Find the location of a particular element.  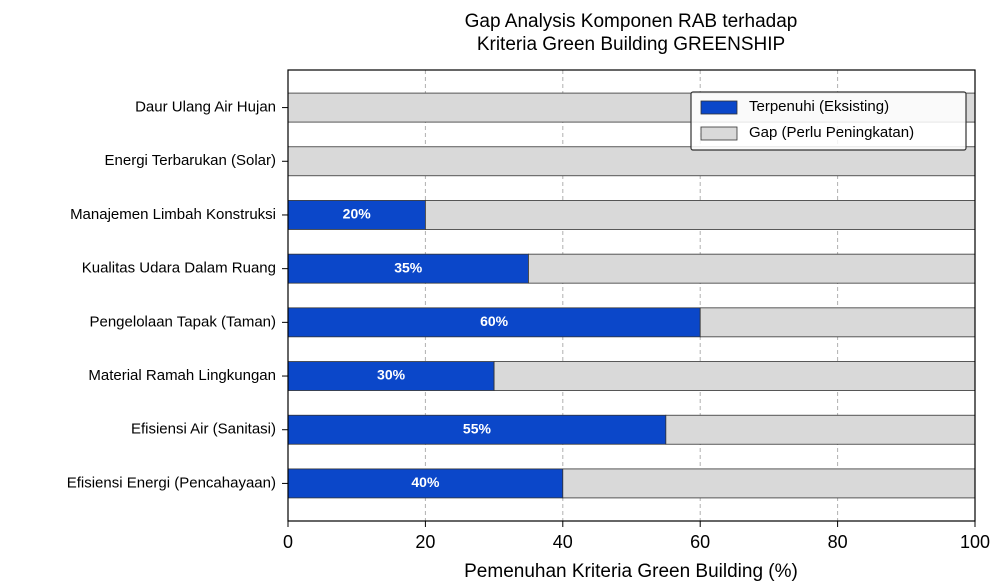

x-tick-label: 40 is located at coordinates (563, 542).